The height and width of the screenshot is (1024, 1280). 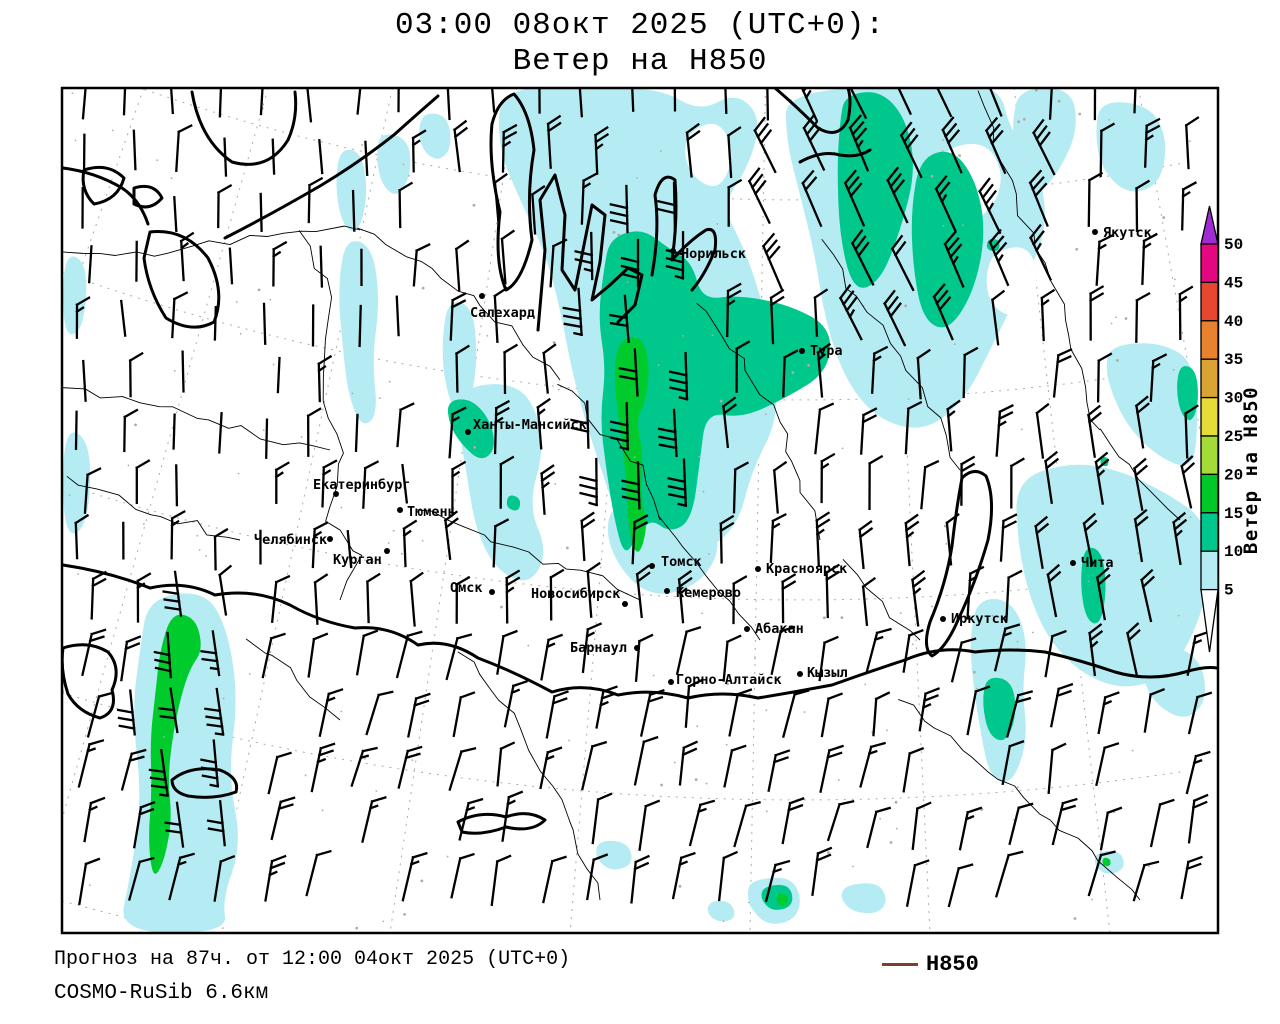 I want to click on city-label: Барнаул, so click(x=598, y=648).